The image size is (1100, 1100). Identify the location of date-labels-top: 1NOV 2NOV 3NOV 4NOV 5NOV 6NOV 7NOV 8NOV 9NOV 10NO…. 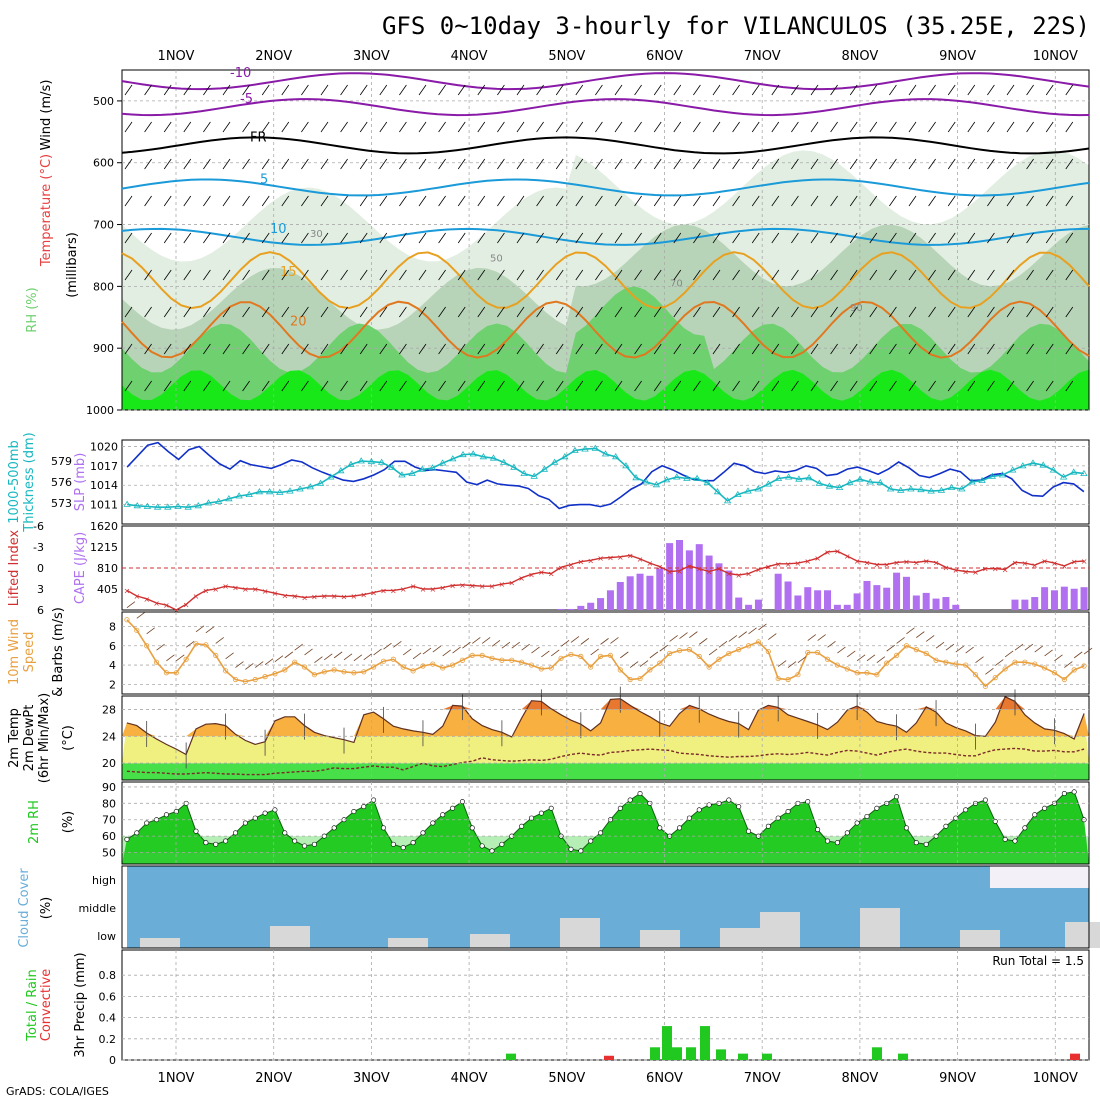
(618, 56).